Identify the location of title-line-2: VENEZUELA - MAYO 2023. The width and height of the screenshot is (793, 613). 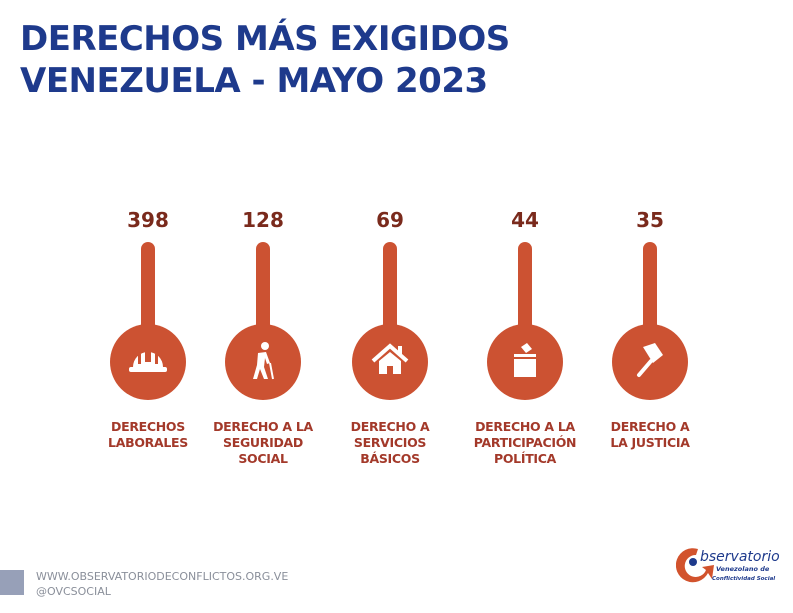
(254, 81).